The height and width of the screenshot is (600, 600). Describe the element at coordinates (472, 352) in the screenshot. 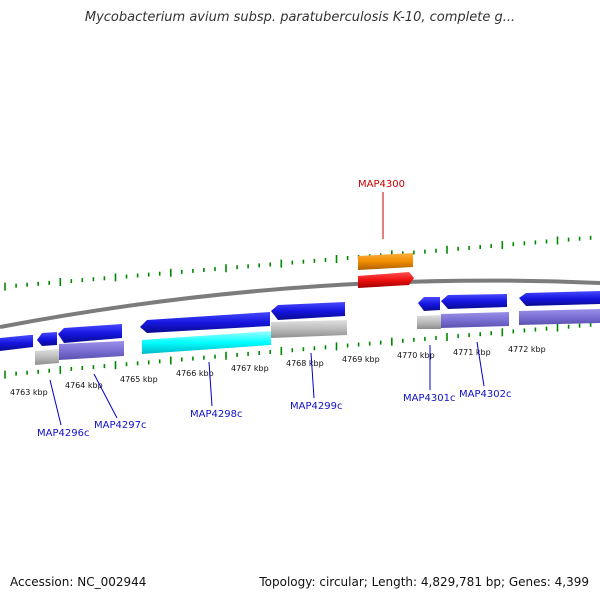

I see `scale-label-4771: 4771 kbp` at that location.